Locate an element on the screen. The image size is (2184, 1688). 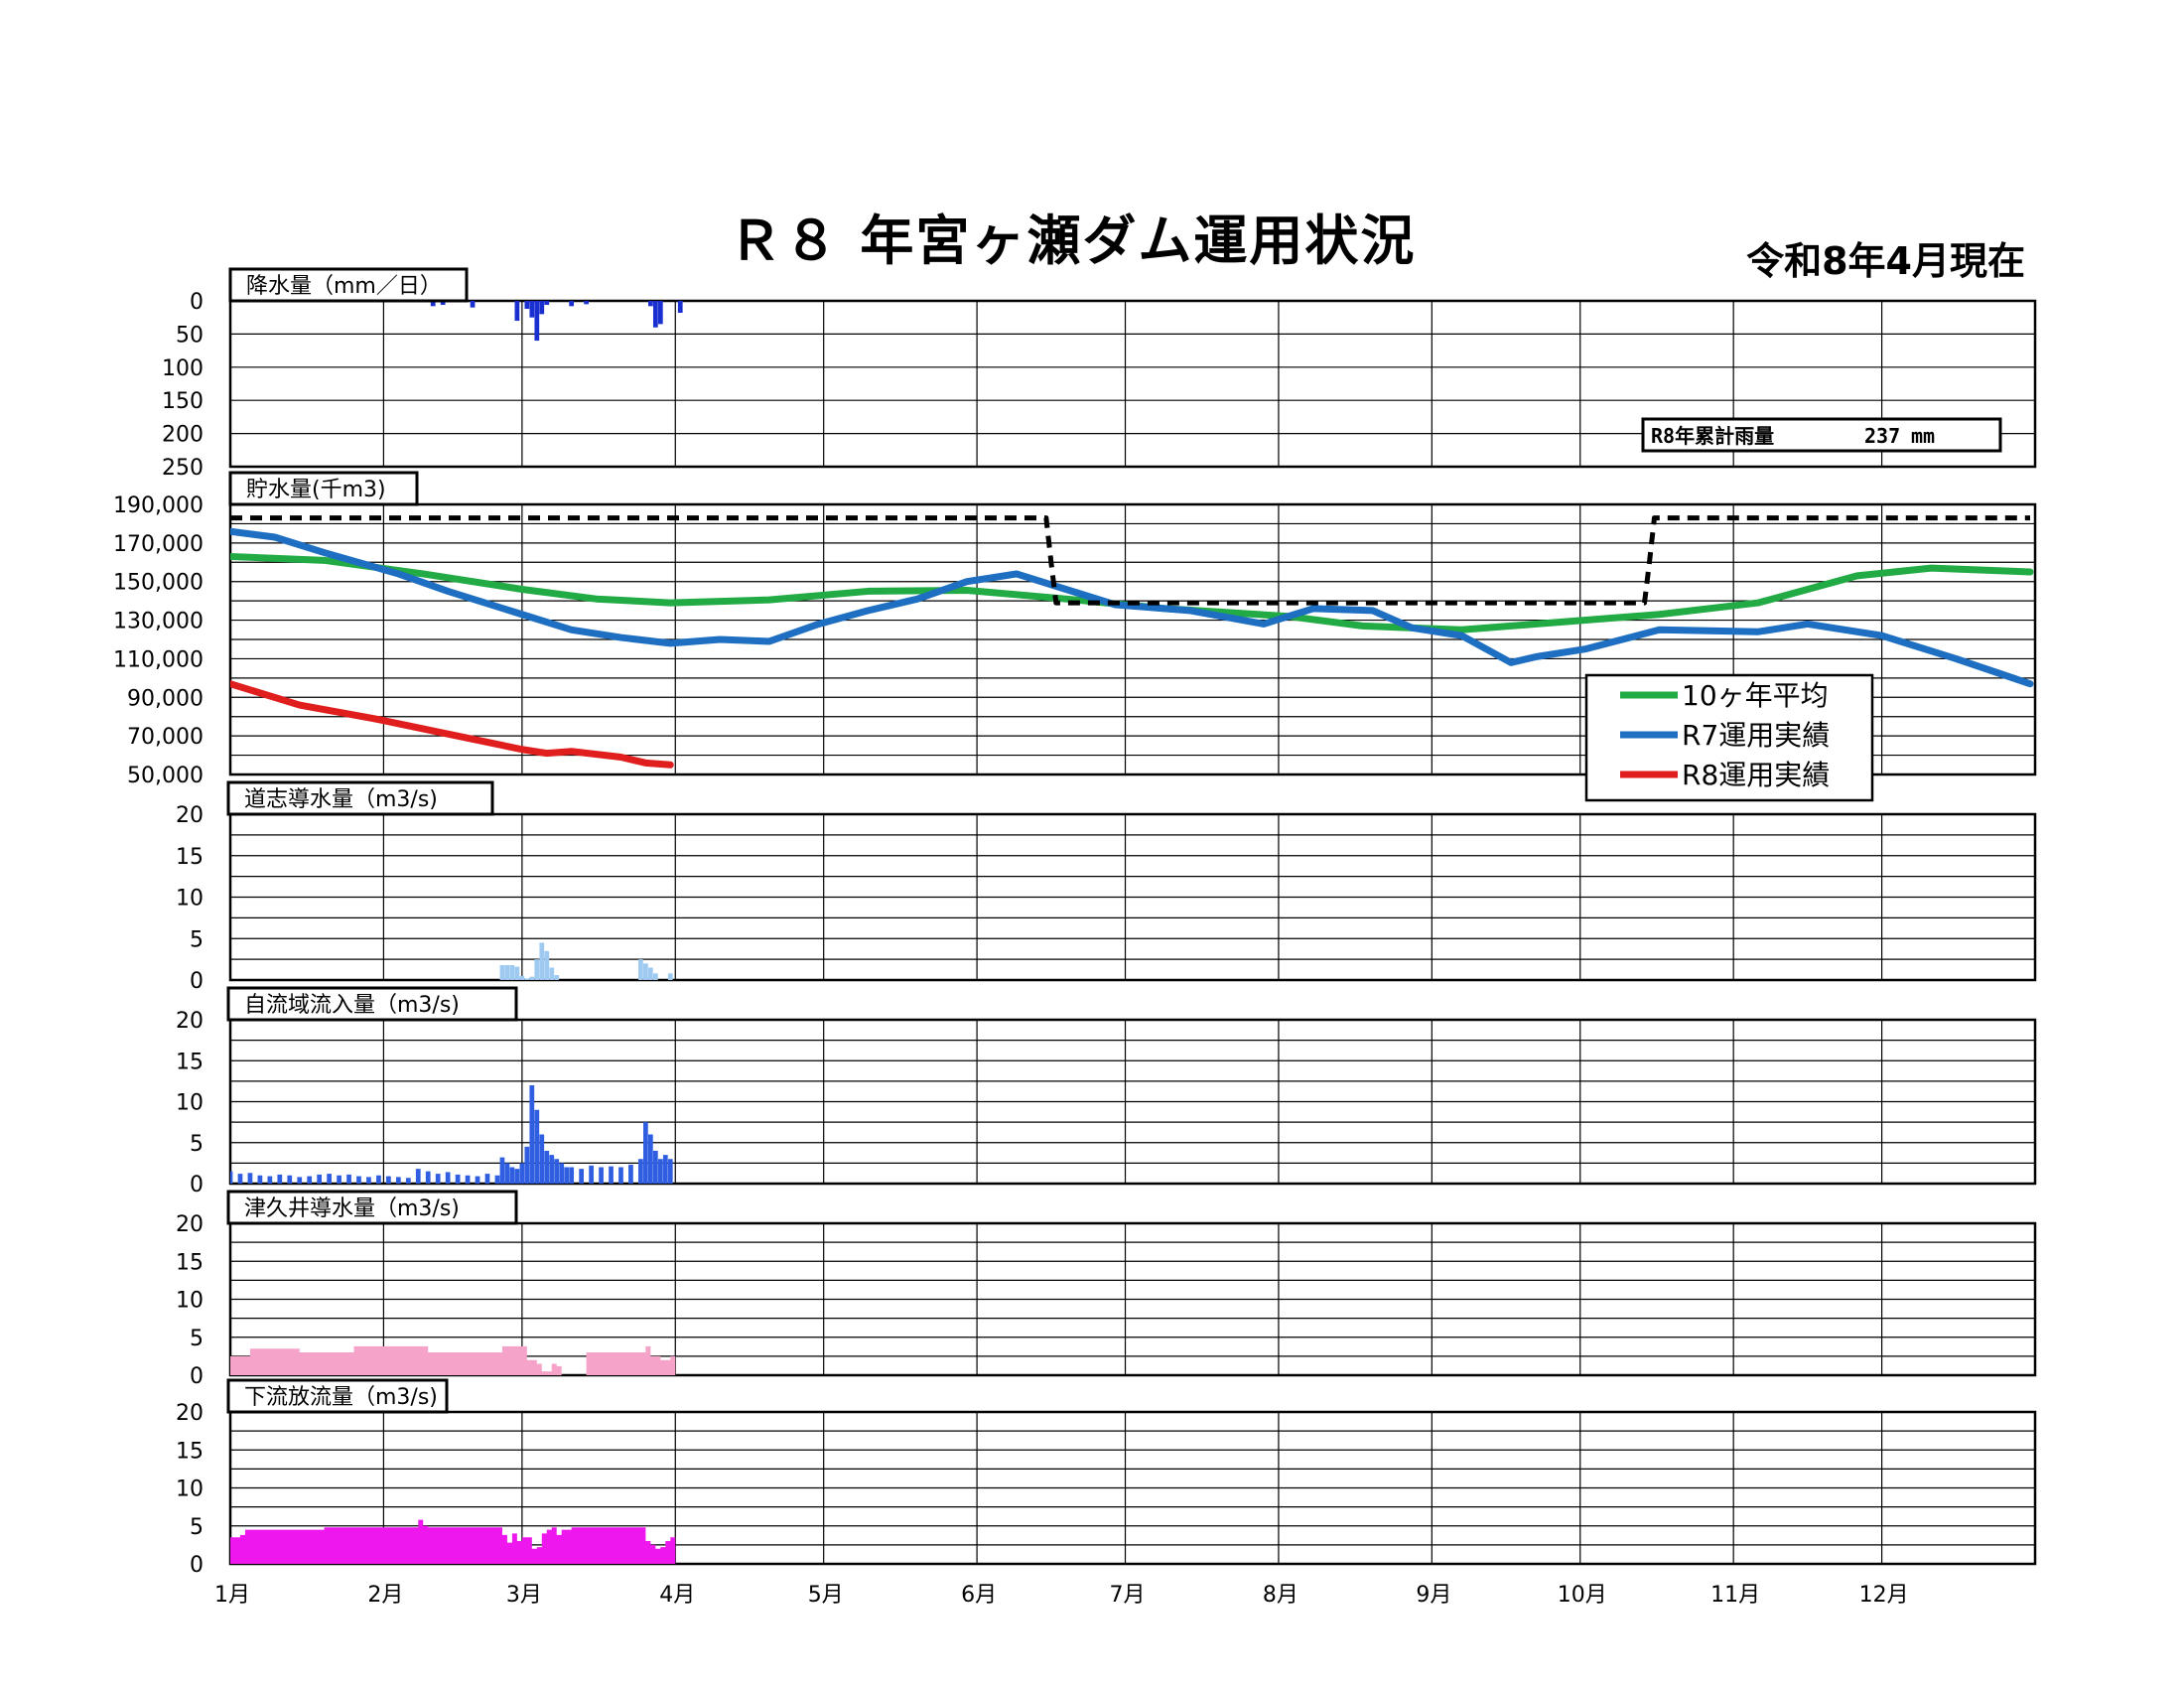
data-storage is located at coordinates (1132, 642).